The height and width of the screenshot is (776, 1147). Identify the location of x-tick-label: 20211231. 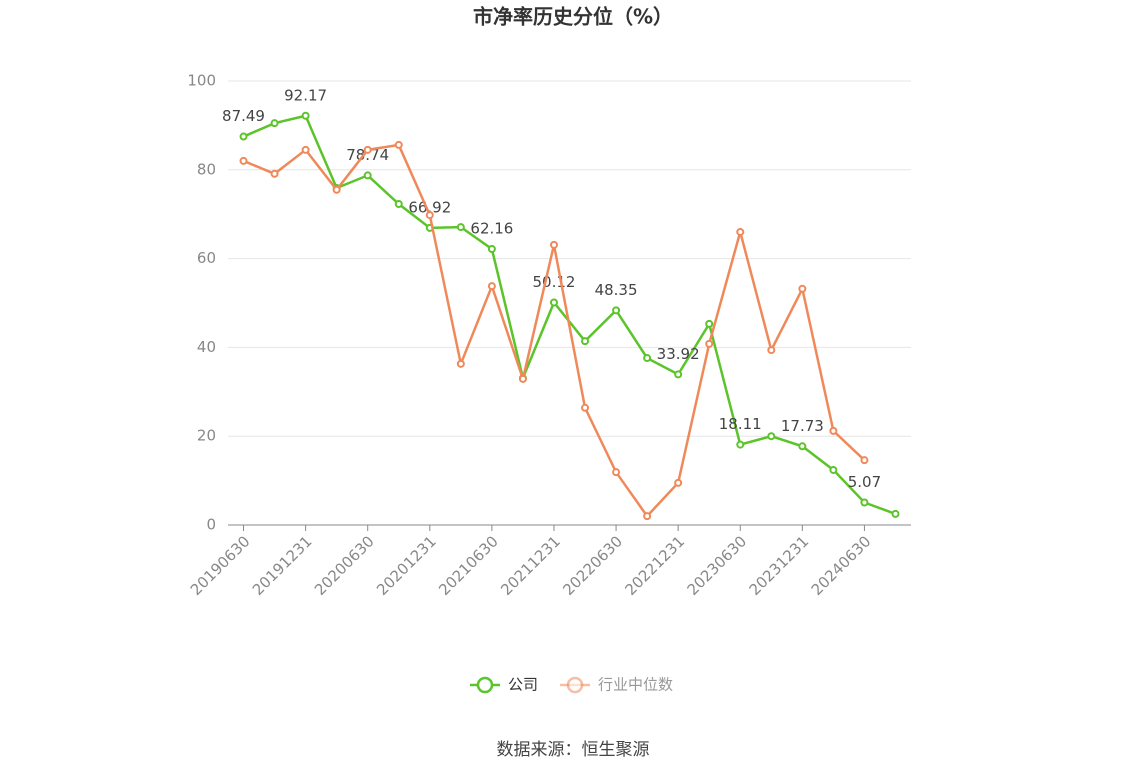
(530, 565).